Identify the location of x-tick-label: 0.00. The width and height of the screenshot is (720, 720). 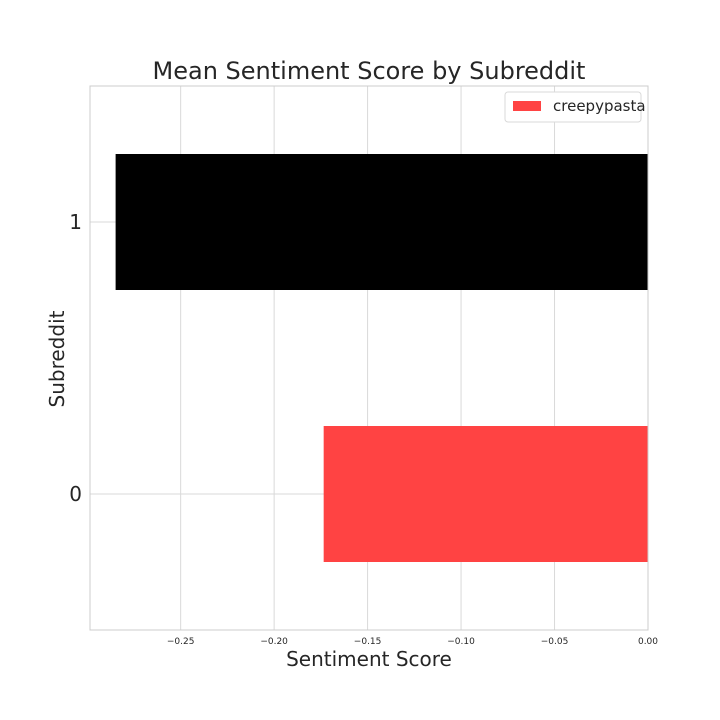
(648, 642).